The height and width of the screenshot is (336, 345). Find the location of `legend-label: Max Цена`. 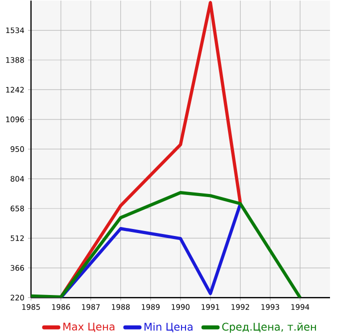

legend-label: Max Цена is located at coordinates (88, 327).